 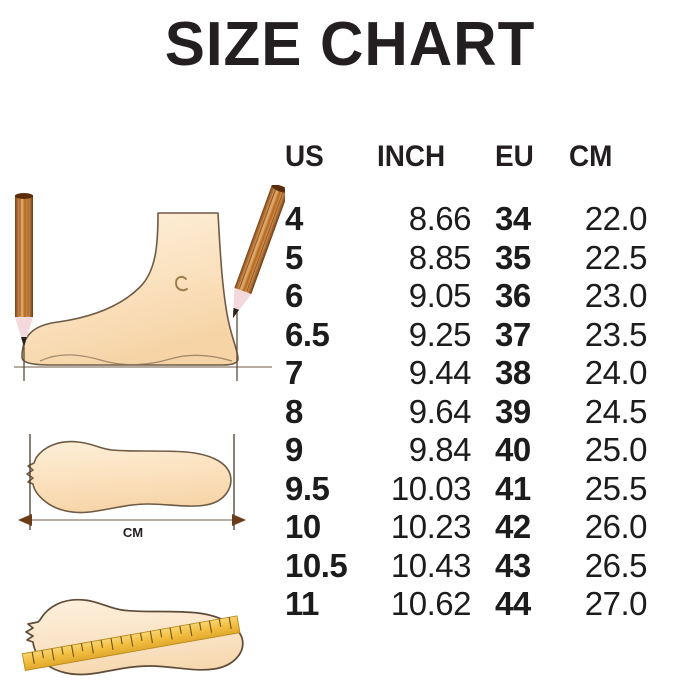 I want to click on table-row: 6.5 9.25 37 23.5, so click(x=485, y=337).